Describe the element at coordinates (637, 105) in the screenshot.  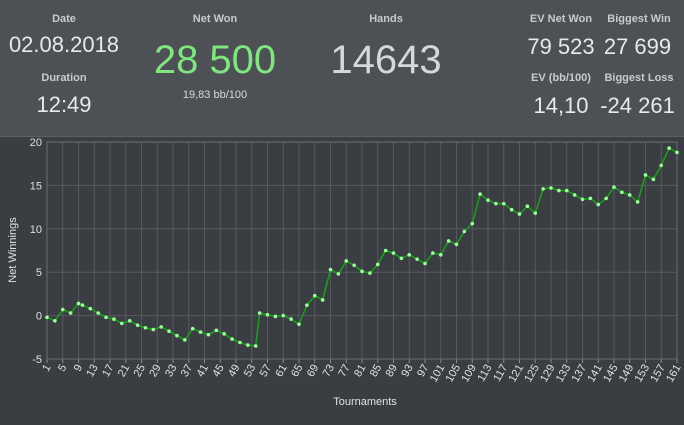
I see `biggest-loss-value: -24 261` at that location.